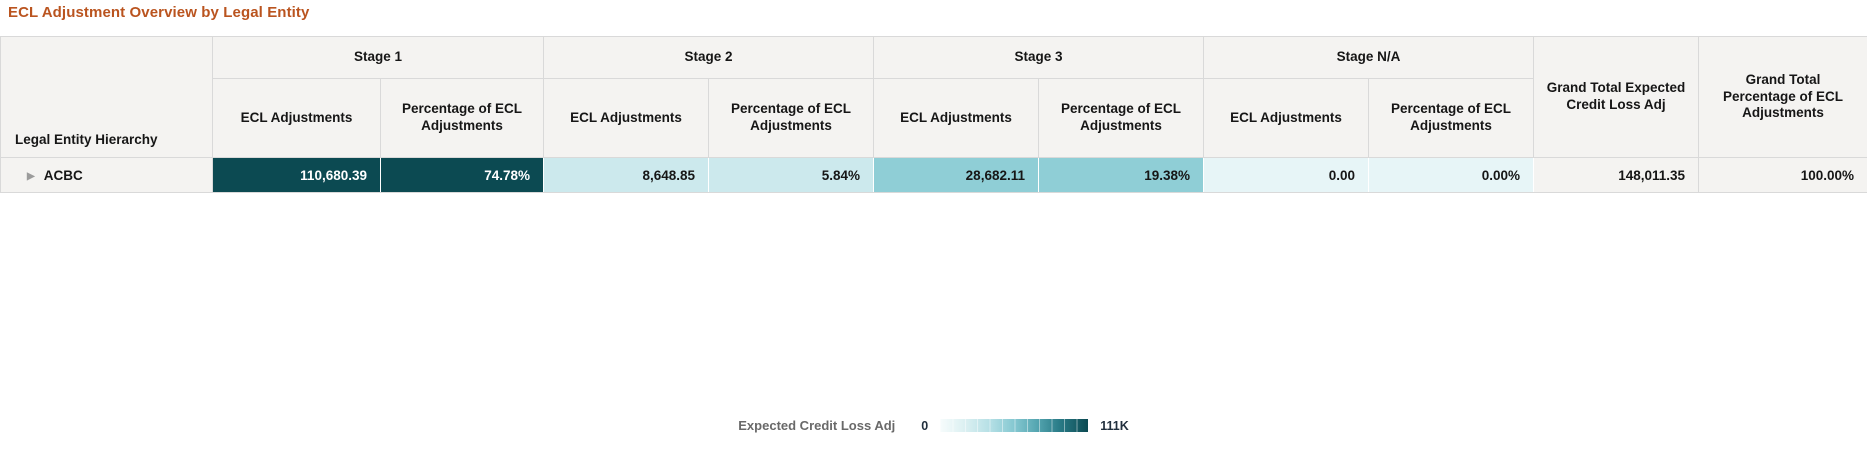  What do you see at coordinates (626, 118) in the screenshot?
I see `header-stage2-ecl-adjustments: ECL Adjustments` at bounding box center [626, 118].